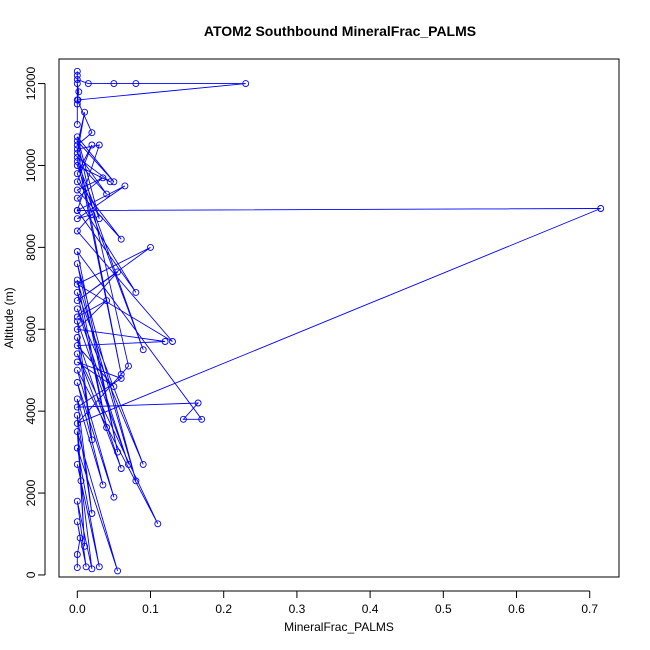 The height and width of the screenshot is (650, 650). I want to click on y-tick-label: 0, so click(31, 574).